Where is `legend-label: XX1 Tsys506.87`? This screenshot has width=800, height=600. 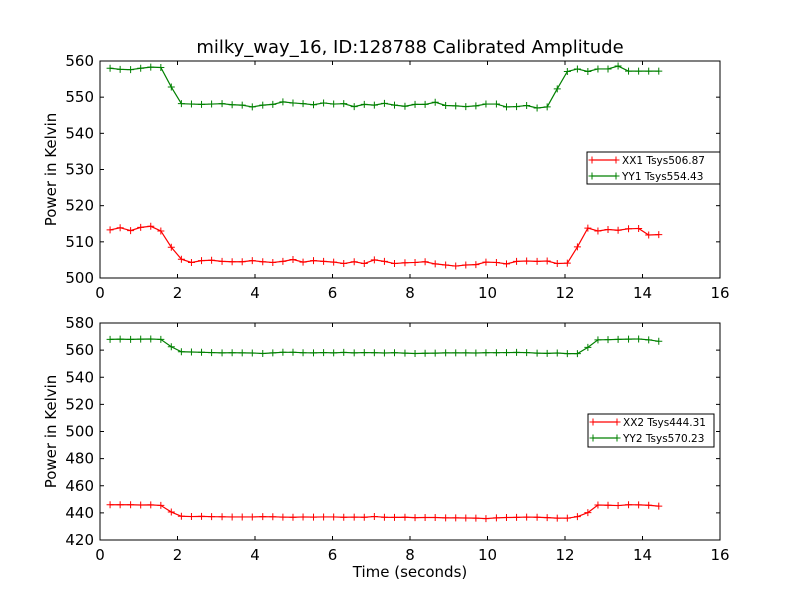 legend-label: XX1 Tsys506.87 is located at coordinates (663, 161).